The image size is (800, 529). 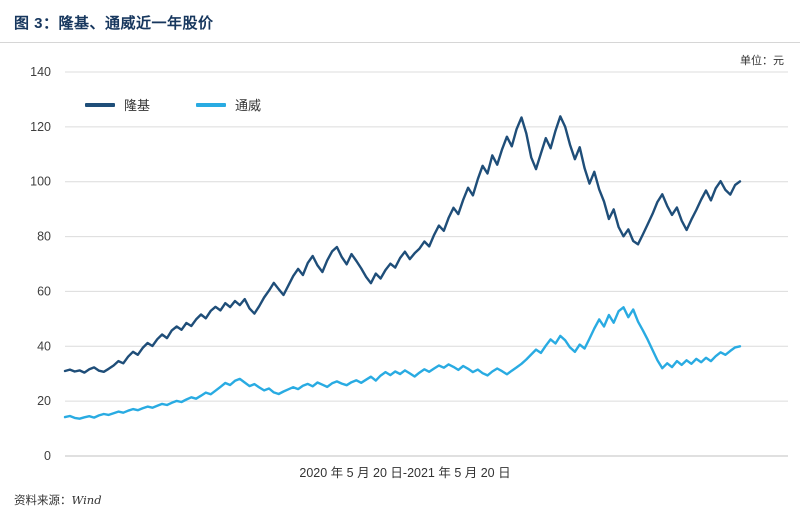 I want to click on source-name: Wind, so click(x=86, y=500).